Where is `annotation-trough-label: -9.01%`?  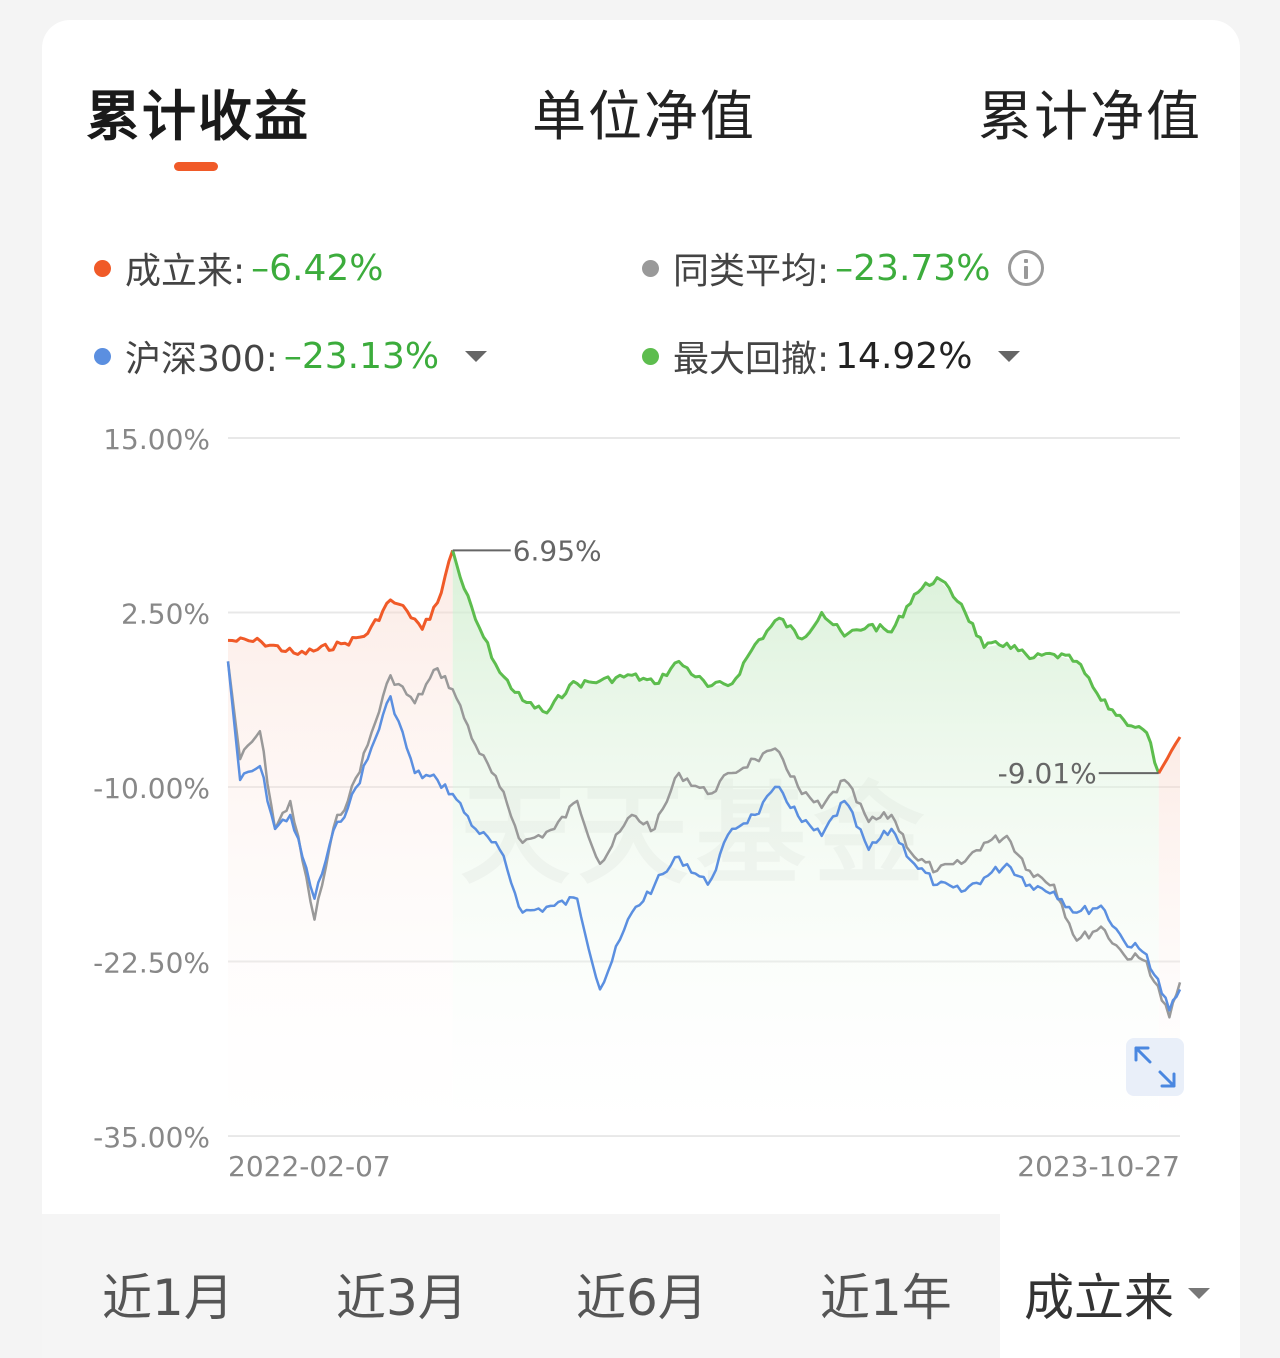 annotation-trough-label: -9.01% is located at coordinates (1047, 773).